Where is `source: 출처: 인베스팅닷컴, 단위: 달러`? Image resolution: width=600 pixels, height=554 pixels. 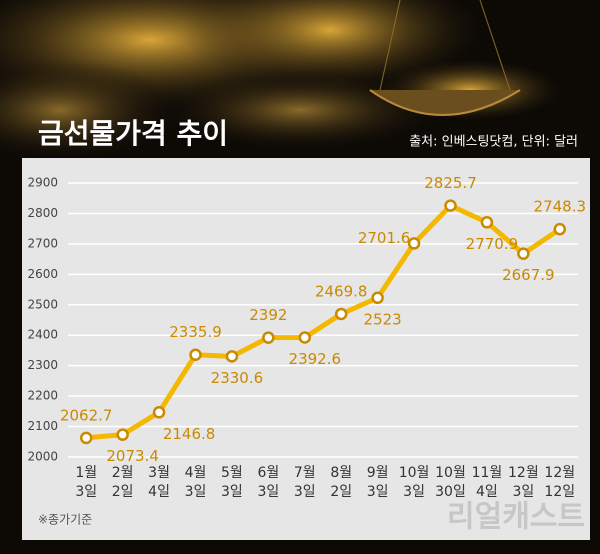
source: 출처: 인베스팅닷컴, 단위: 달러 is located at coordinates (493, 142).